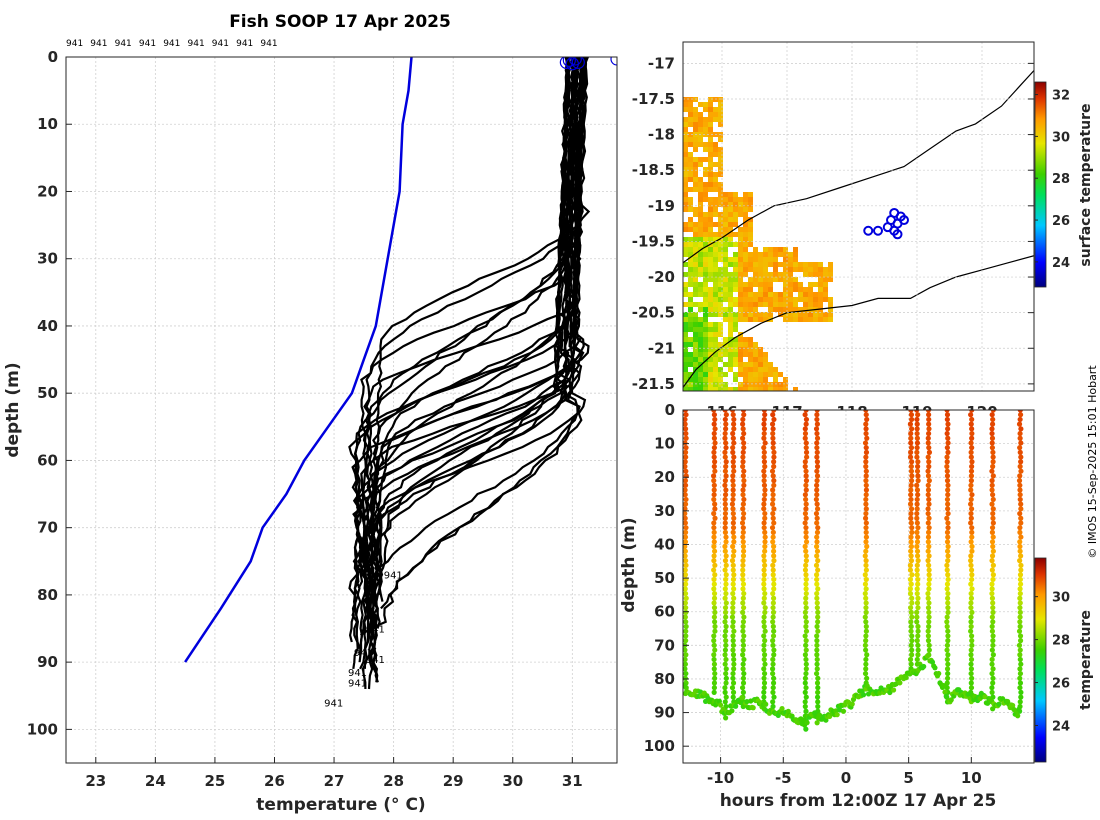 The height and width of the screenshot is (820, 1100). Describe the element at coordinates (653, 384) in the screenshot. I see `map-lat-tick-label: -21.5` at that location.